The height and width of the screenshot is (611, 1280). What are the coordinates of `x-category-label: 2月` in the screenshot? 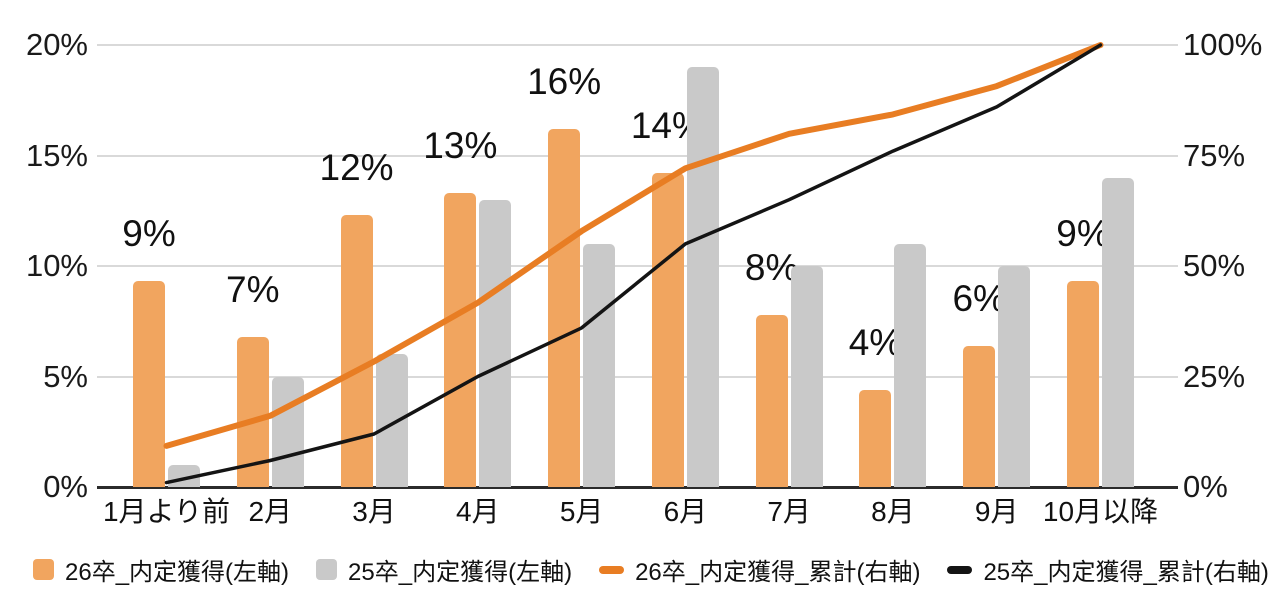 It's located at (270, 511).